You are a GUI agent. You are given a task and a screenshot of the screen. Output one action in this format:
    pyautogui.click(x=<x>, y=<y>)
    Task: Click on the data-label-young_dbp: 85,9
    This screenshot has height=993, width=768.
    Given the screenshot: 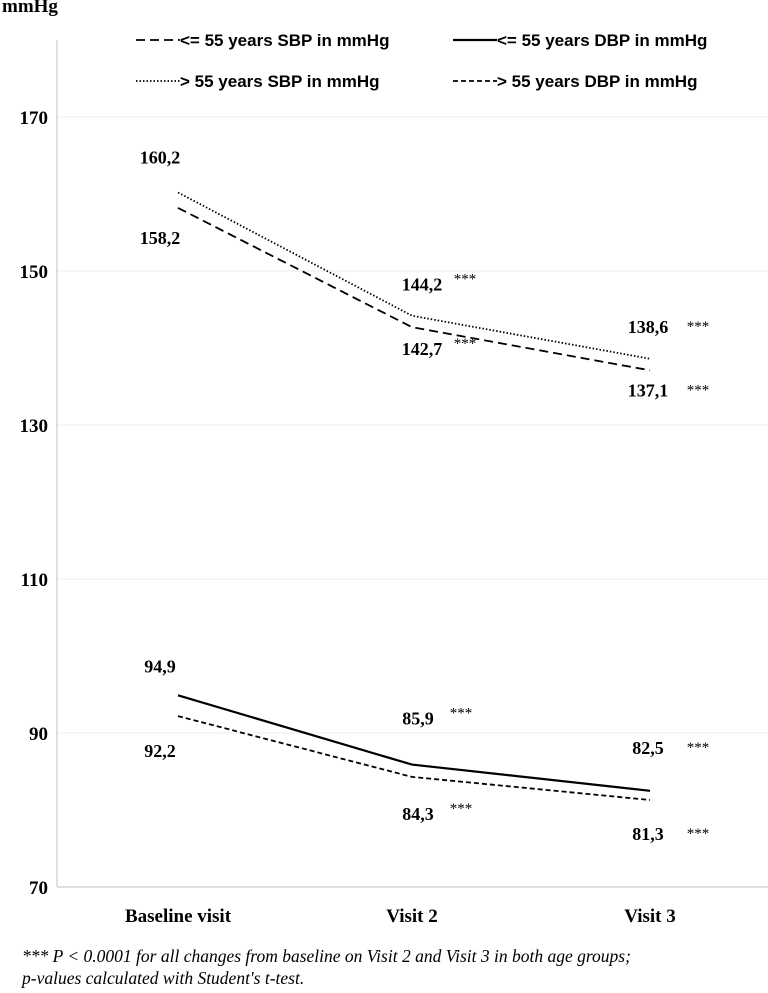 What is the action you would take?
    pyautogui.click(x=418, y=719)
    